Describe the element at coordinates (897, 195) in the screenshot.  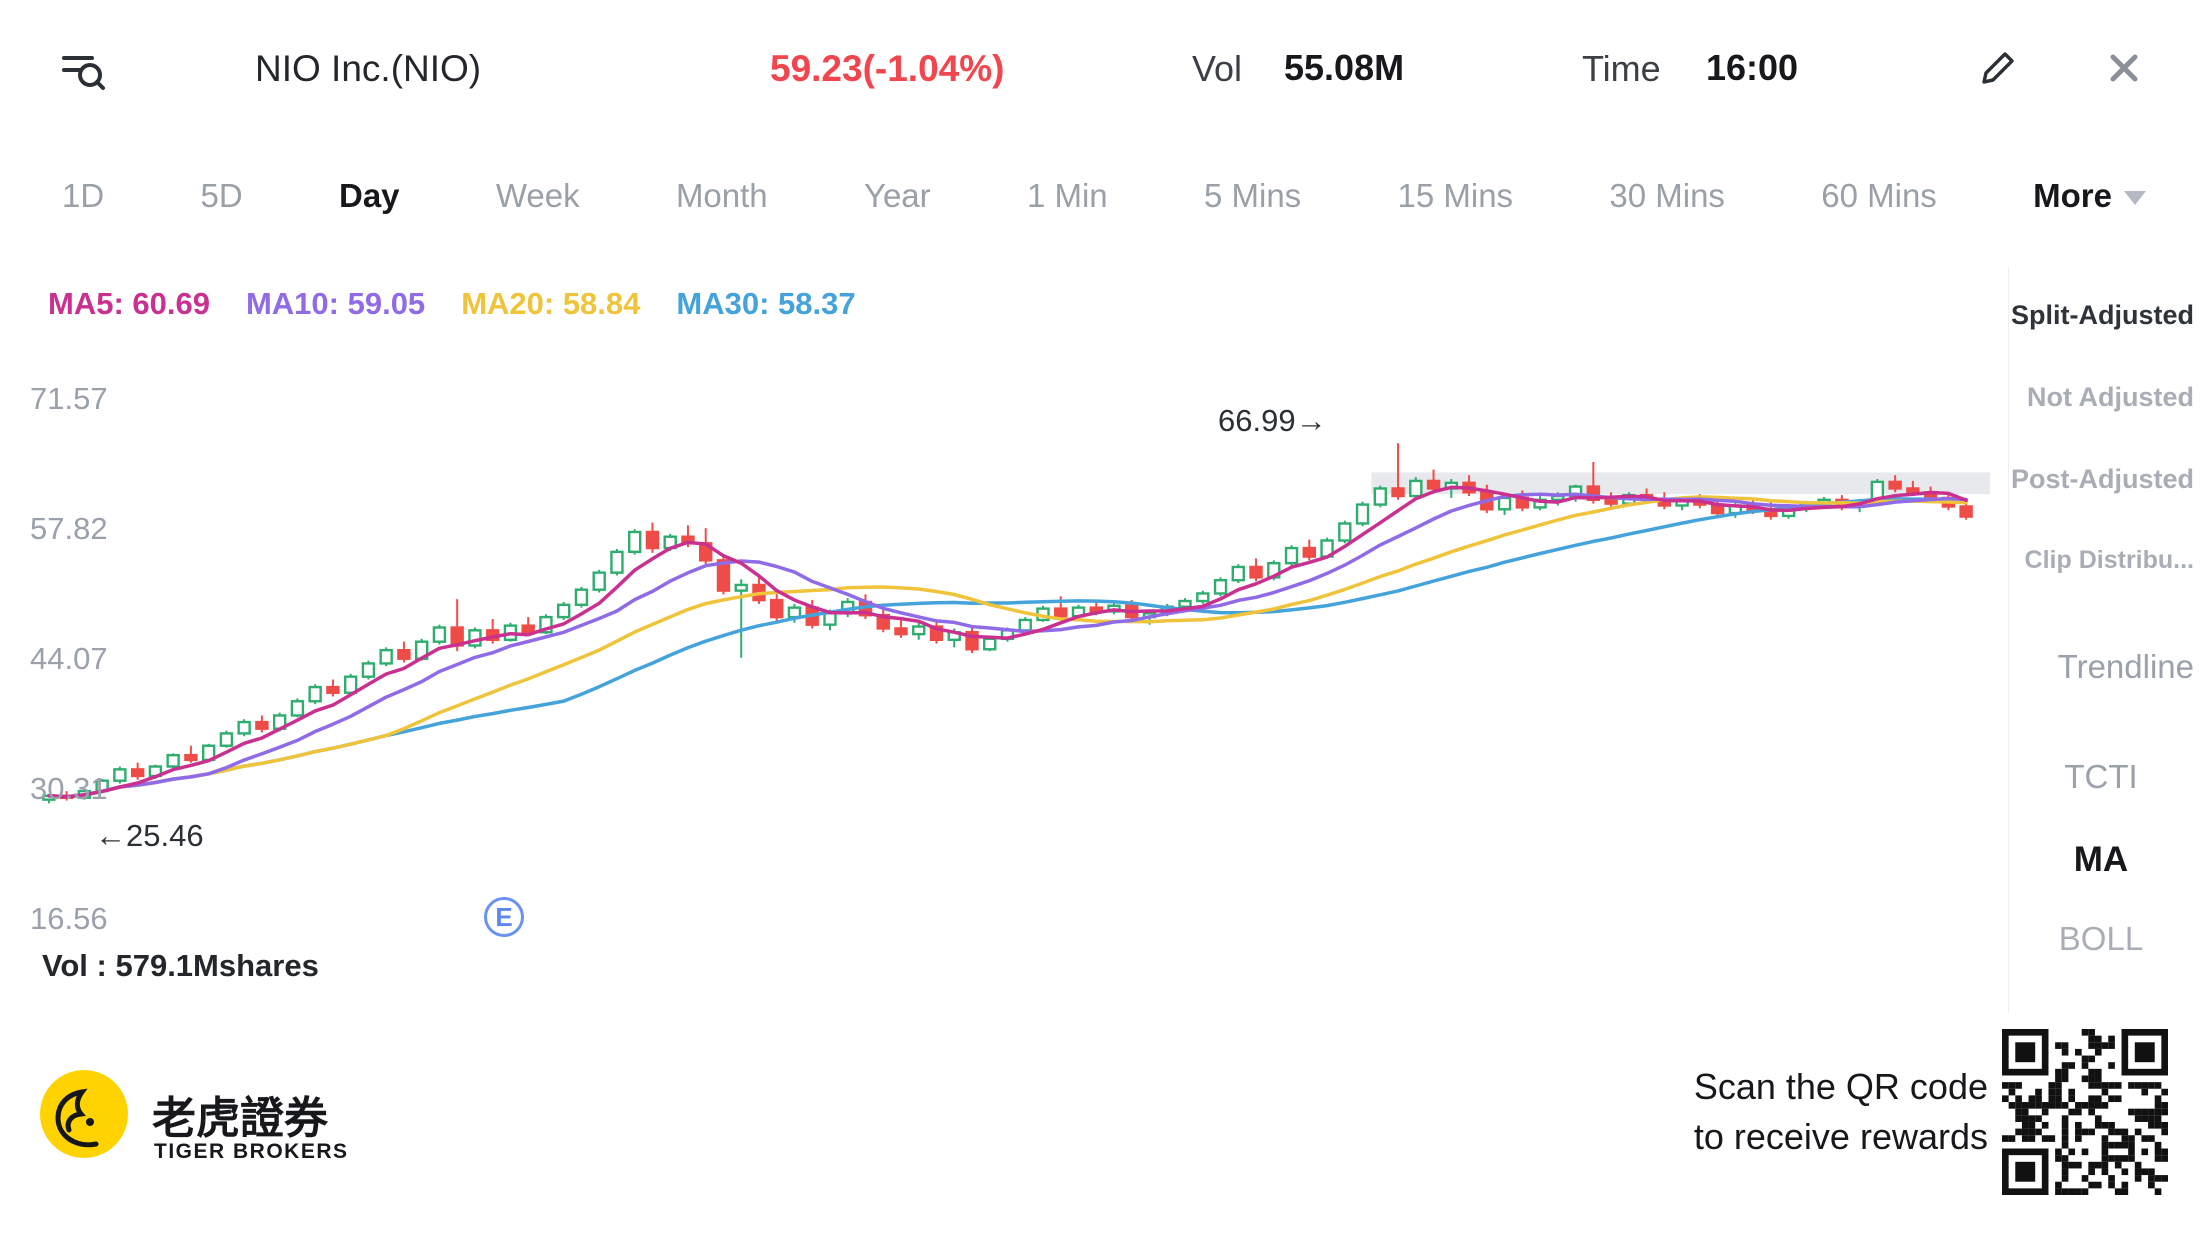
I see `tab-year: Year` at that location.